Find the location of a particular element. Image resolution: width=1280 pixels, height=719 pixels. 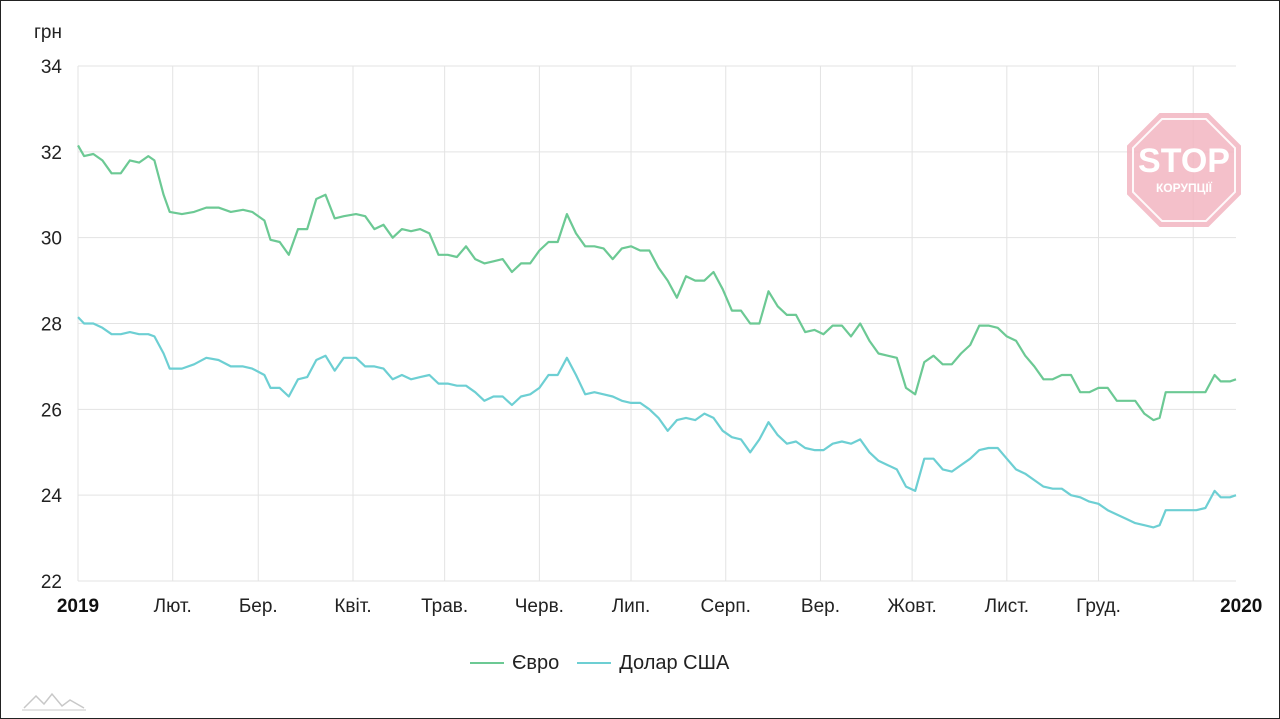

stop-text: STOP is located at coordinates (1184, 161).